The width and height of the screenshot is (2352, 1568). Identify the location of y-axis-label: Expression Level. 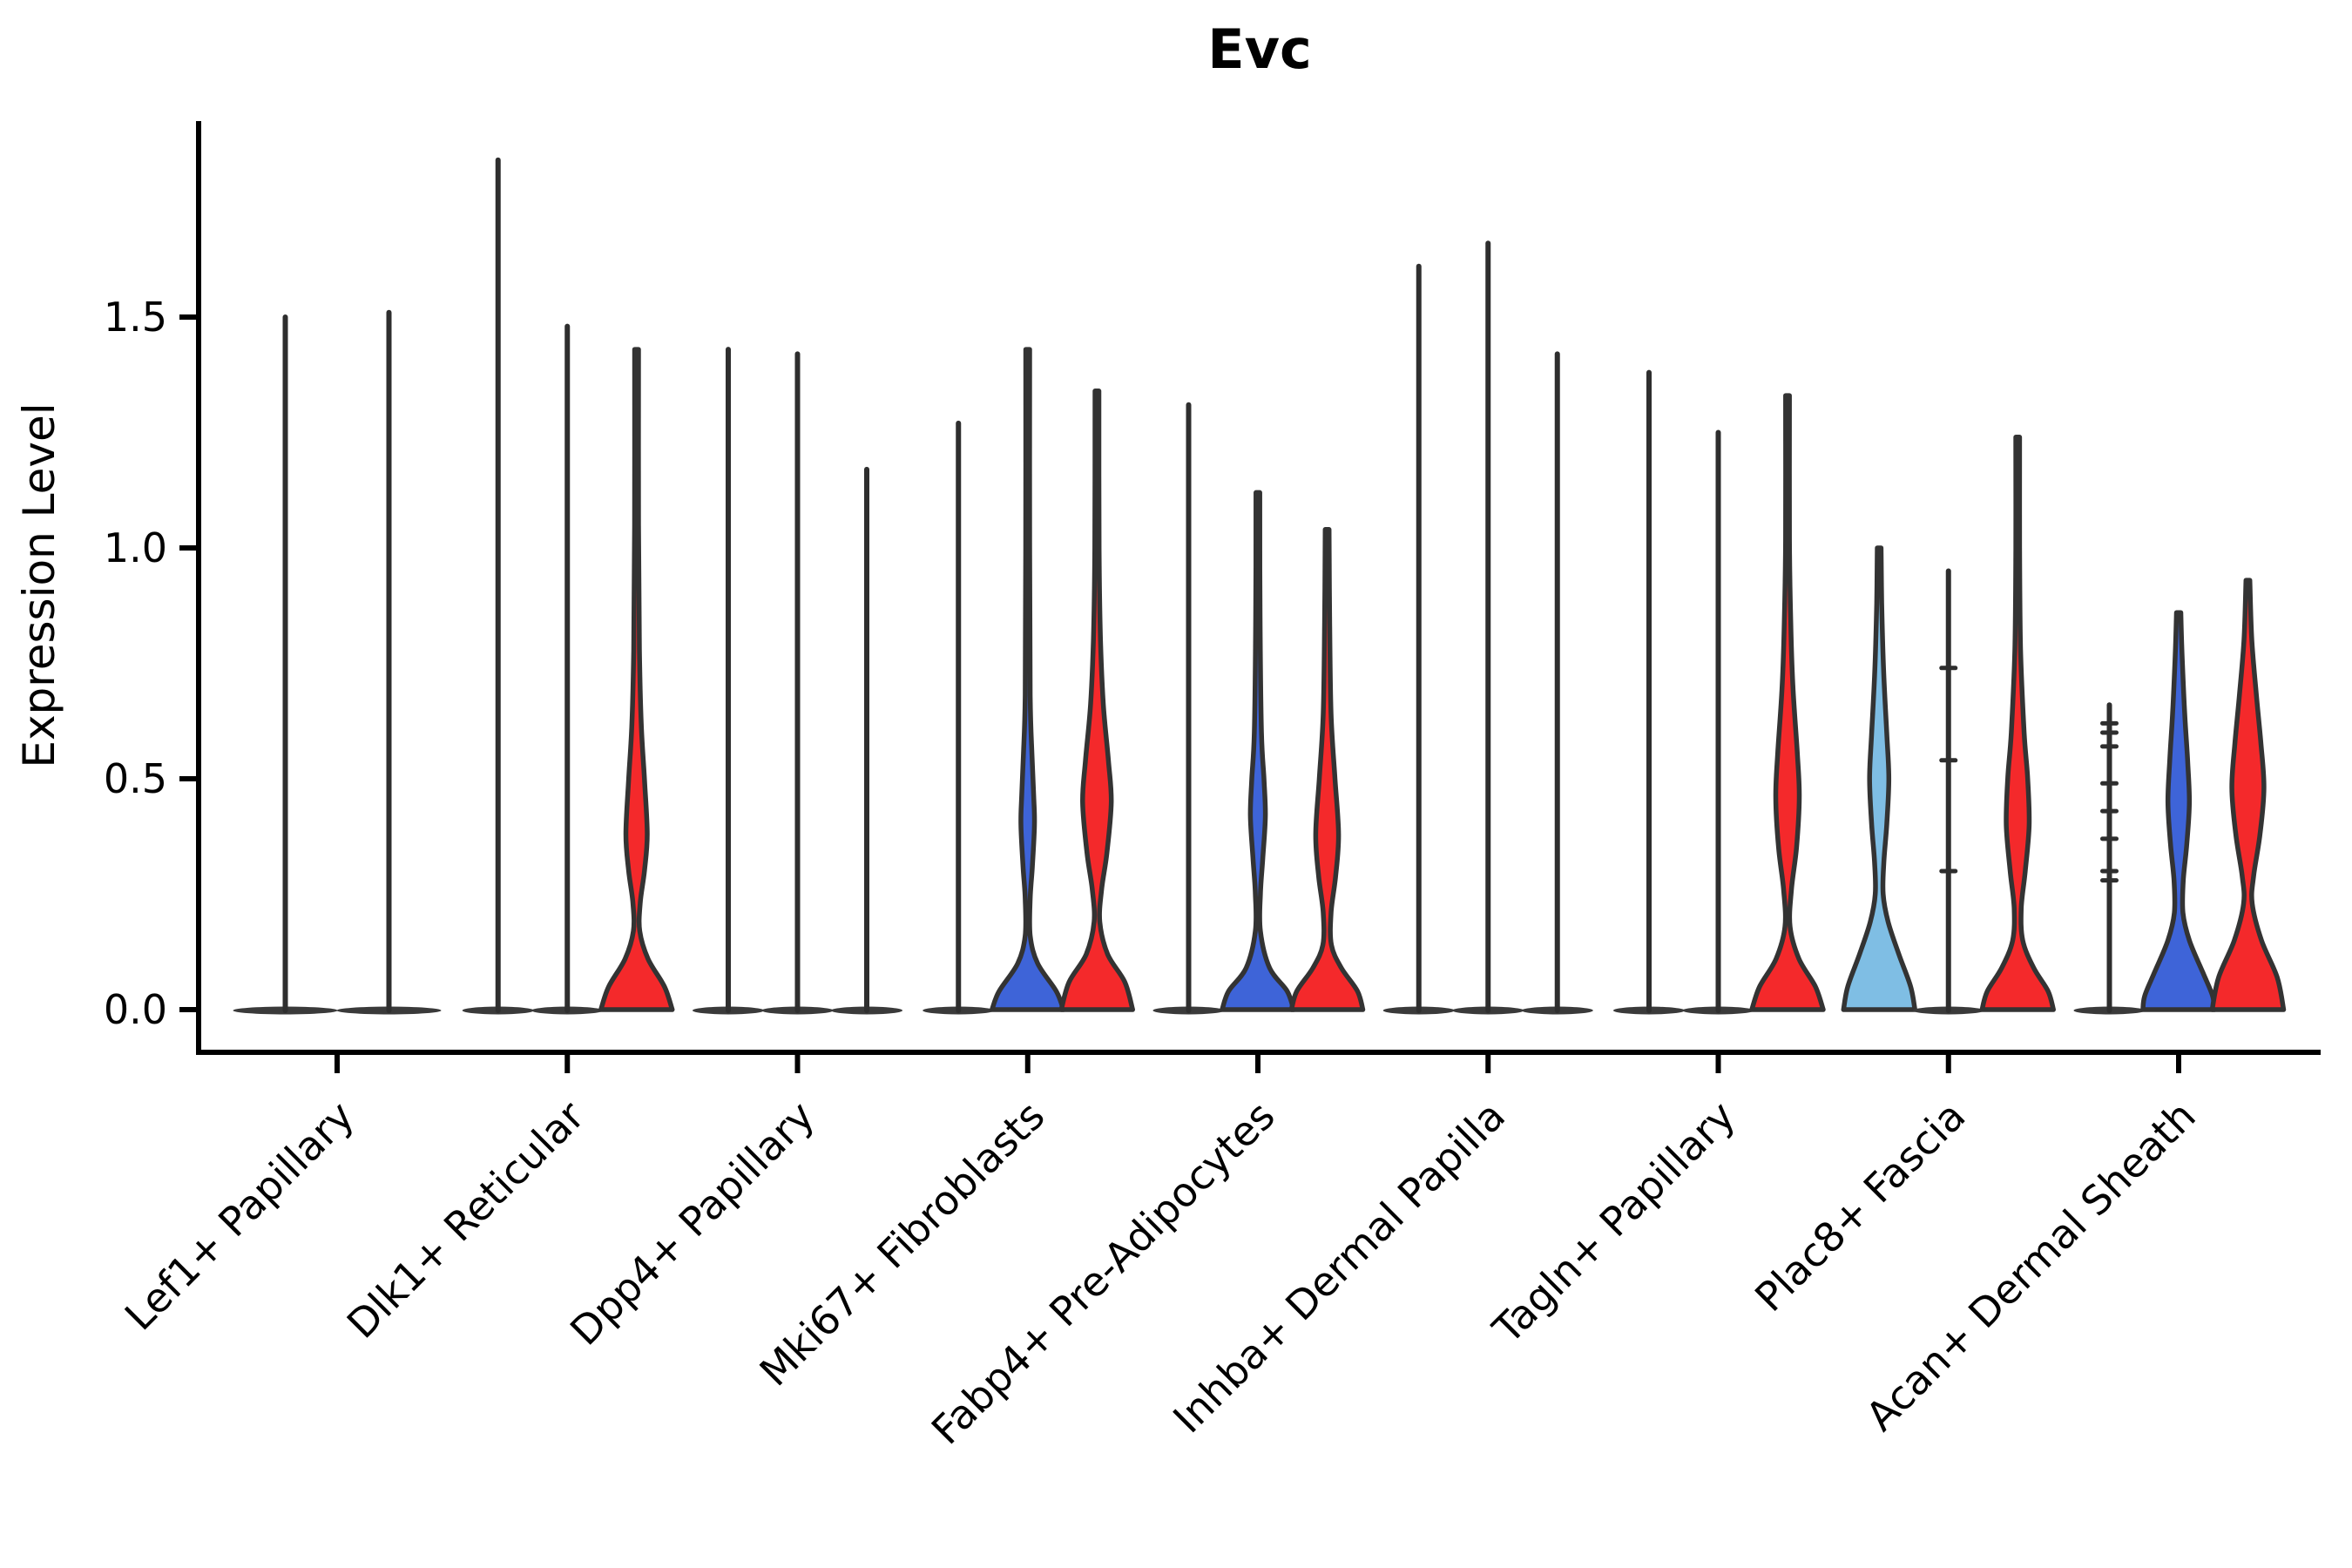
(39, 584).